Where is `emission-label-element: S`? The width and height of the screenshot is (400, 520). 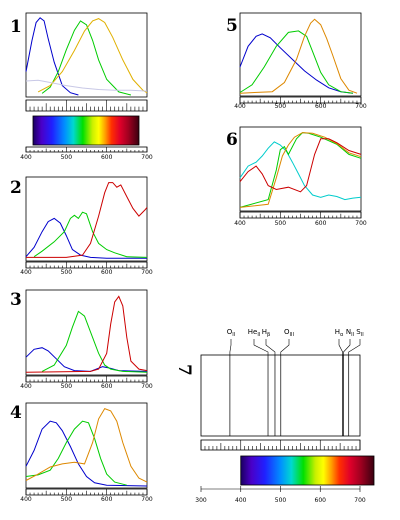
emission-label-element: S is located at coordinates (358, 332).